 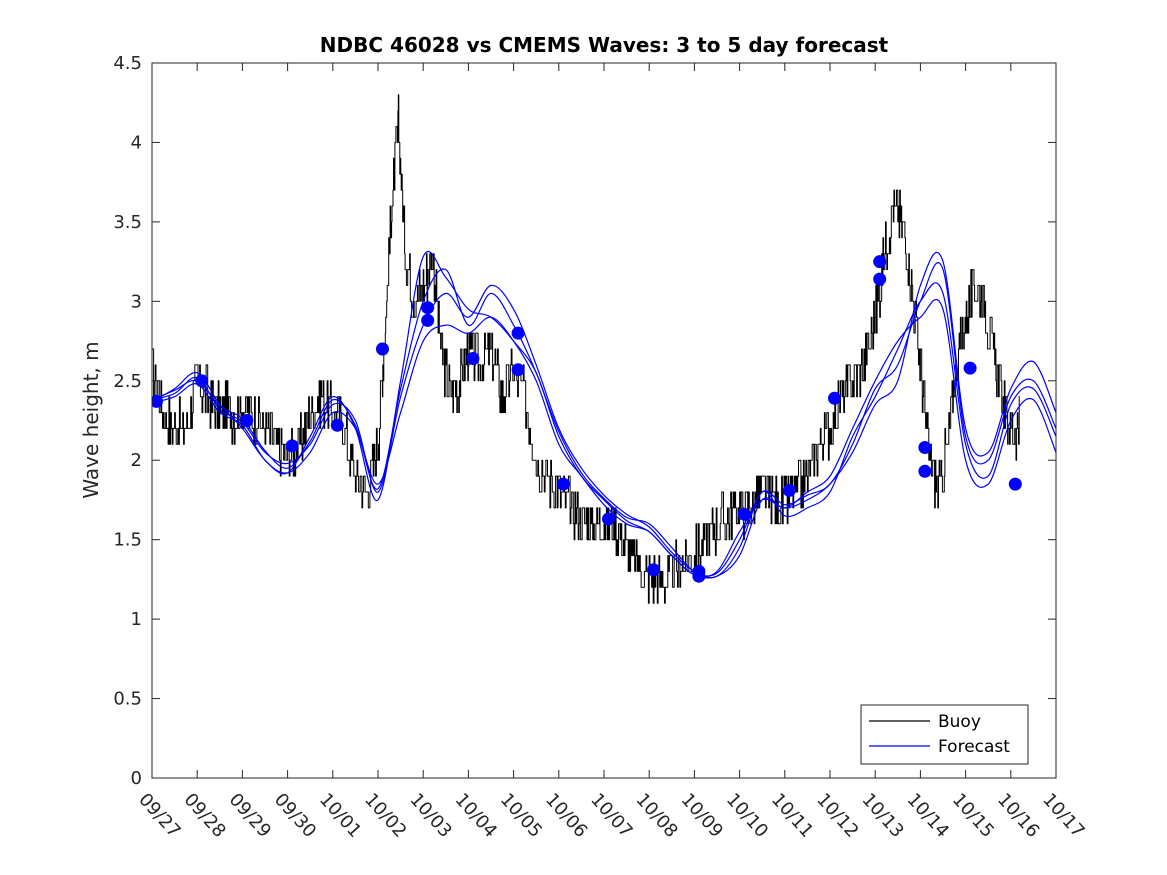 What do you see at coordinates (136, 778) in the screenshot?
I see `y-tick-label: 0` at bounding box center [136, 778].